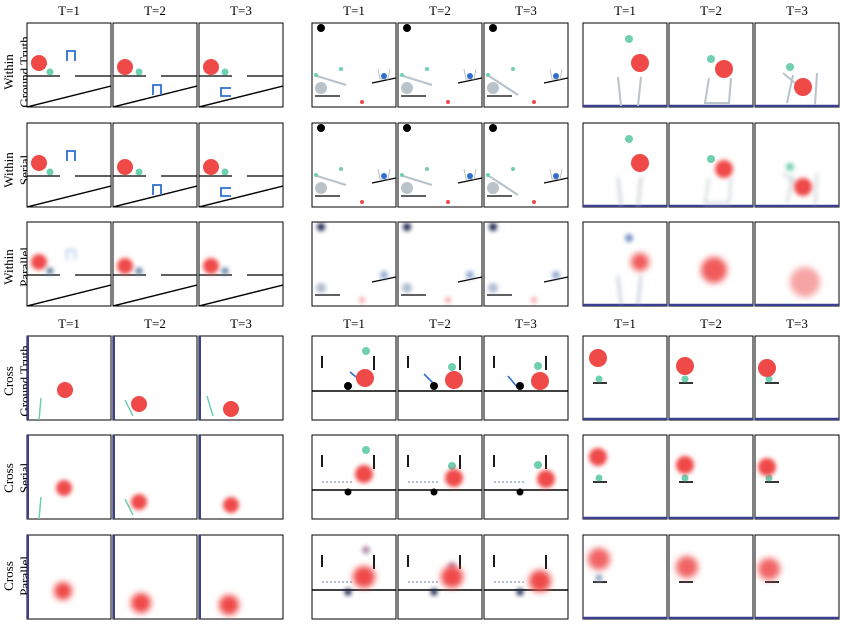 This screenshot has width=852, height=624. Describe the element at coordinates (711, 10) in the screenshot. I see `header-t2-top-right: T=2` at that location.